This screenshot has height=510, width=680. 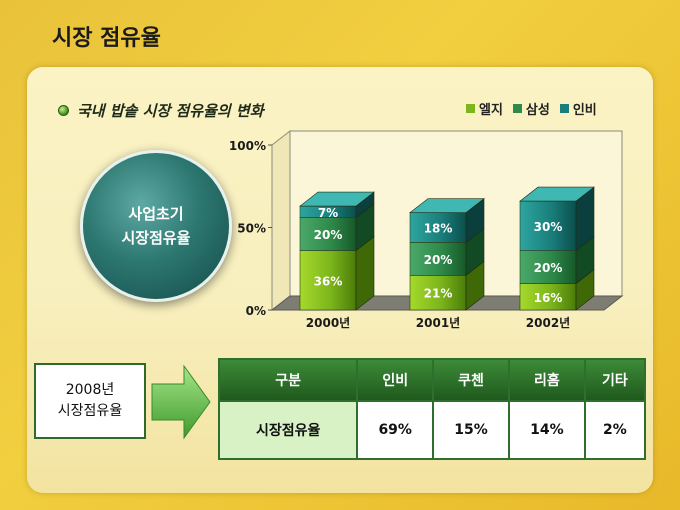 I want to click on bar-data-label: 18%, so click(x=438, y=229).